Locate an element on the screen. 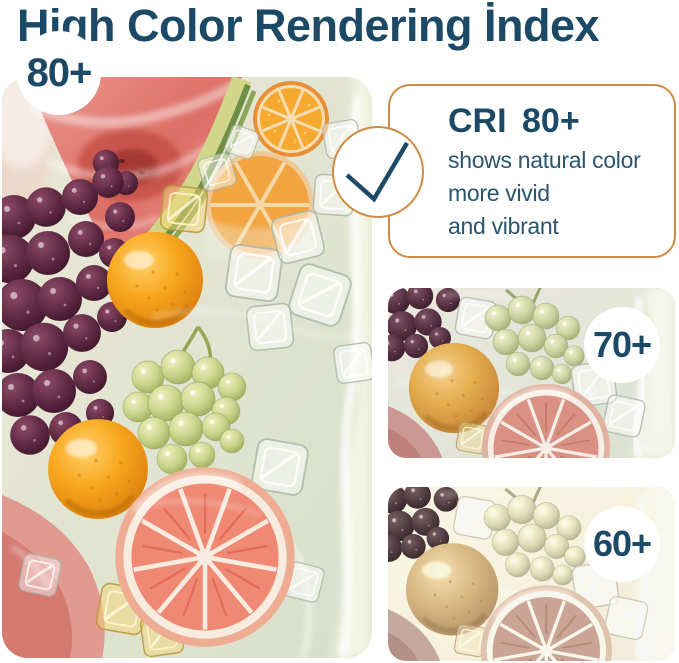  watermelon-flesh-corner is located at coordinates (53, 576).